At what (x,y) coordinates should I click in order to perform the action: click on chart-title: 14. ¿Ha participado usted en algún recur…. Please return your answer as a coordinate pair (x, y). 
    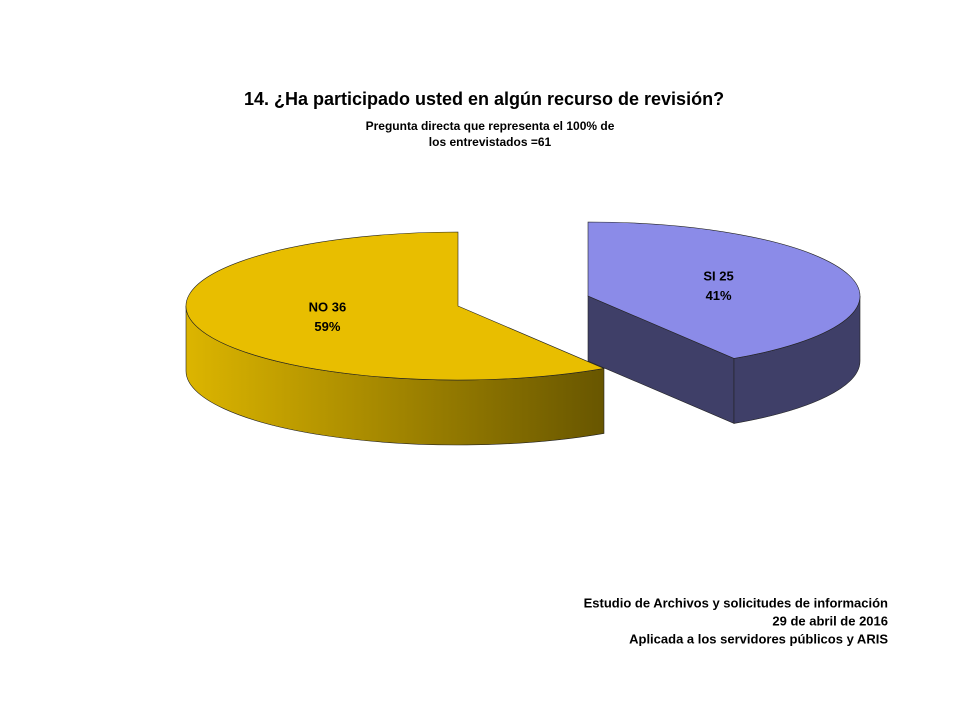
    Looking at the image, I should click on (484, 99).